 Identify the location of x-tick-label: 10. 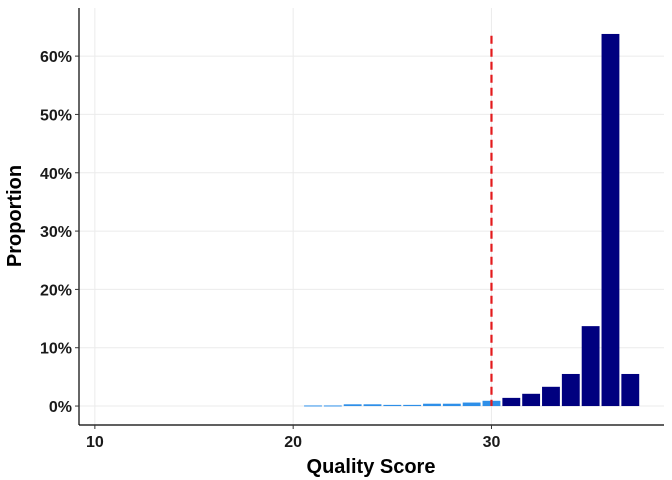
(95, 442).